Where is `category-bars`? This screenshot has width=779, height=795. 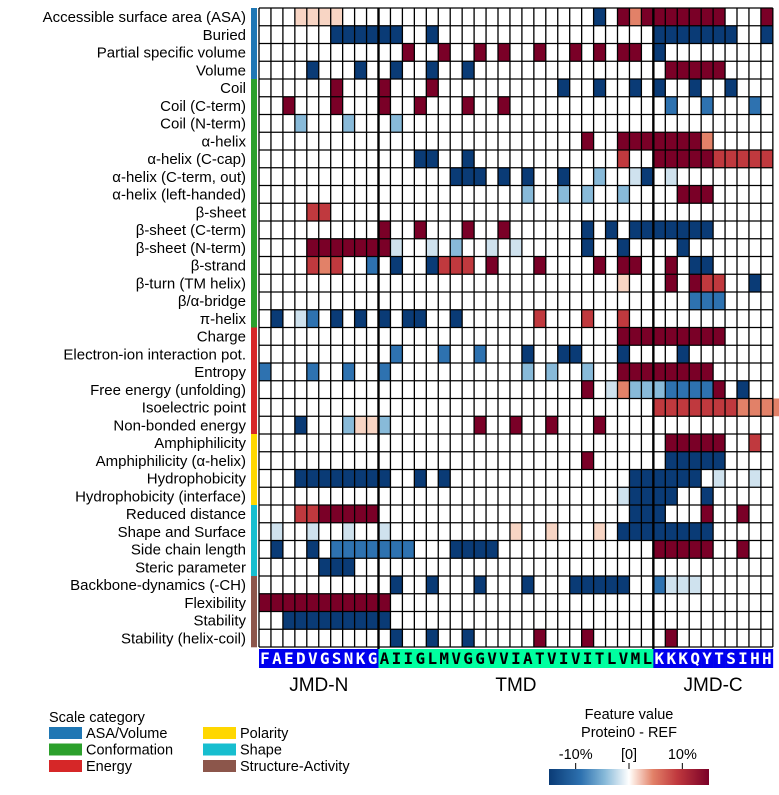 category-bars is located at coordinates (254, 328).